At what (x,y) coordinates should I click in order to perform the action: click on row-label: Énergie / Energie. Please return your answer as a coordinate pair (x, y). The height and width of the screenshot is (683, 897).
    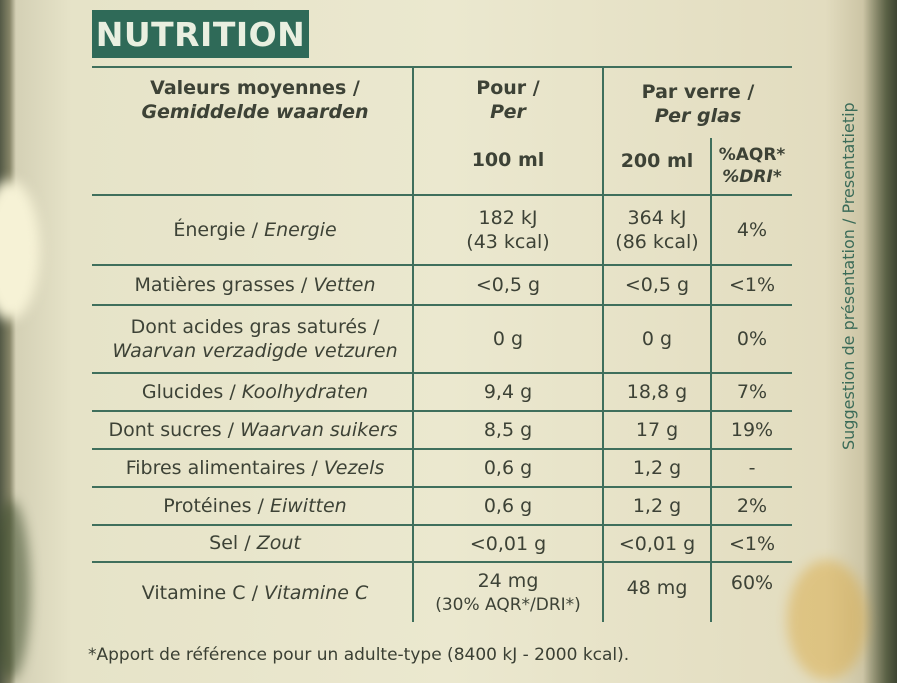
    Looking at the image, I should click on (255, 230).